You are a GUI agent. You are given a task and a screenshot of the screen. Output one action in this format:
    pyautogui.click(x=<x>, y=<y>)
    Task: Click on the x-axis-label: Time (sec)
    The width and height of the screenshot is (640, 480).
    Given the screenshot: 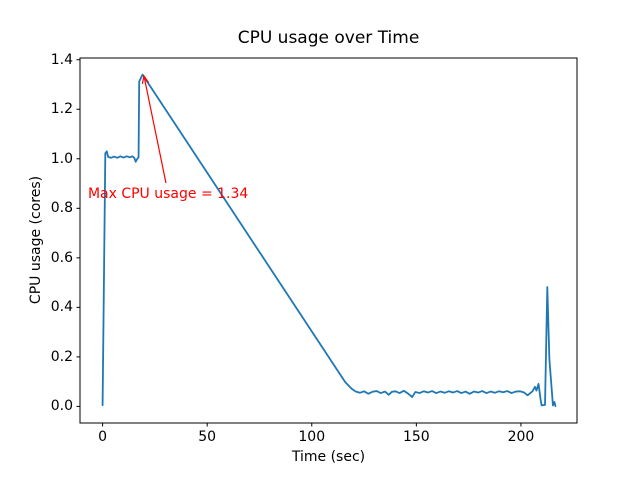 What is the action you would take?
    pyautogui.click(x=328, y=457)
    